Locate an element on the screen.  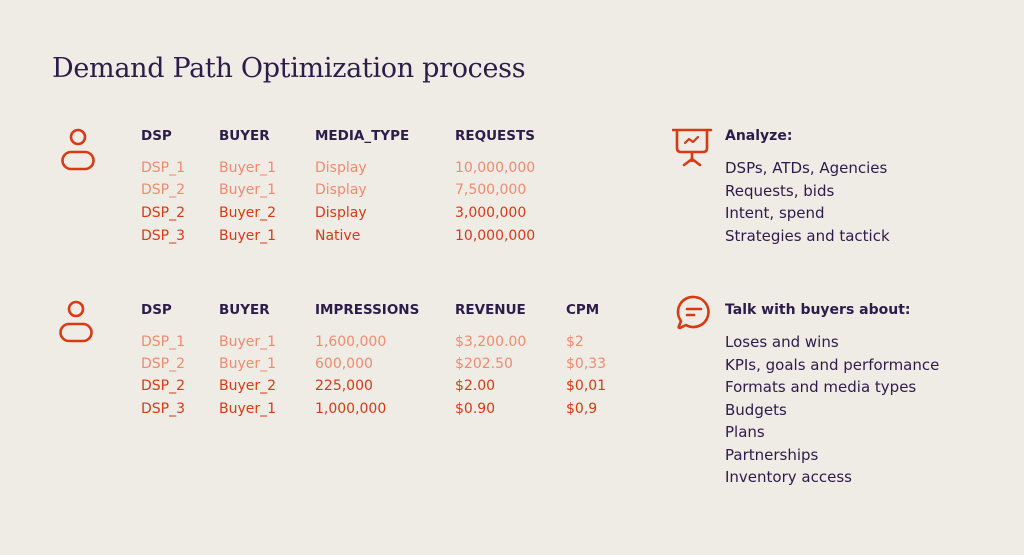
analyze-item: Intent, spend is located at coordinates (775, 213).